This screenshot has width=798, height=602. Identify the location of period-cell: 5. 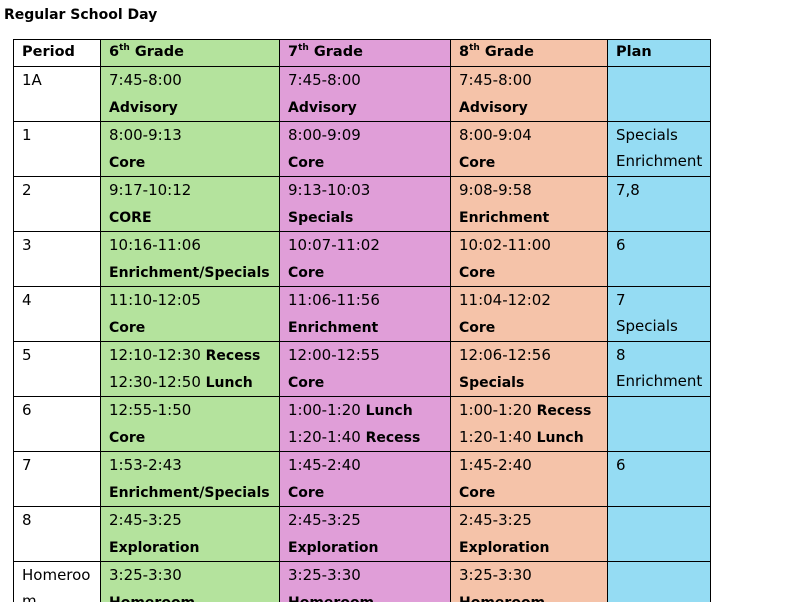
(57, 369).